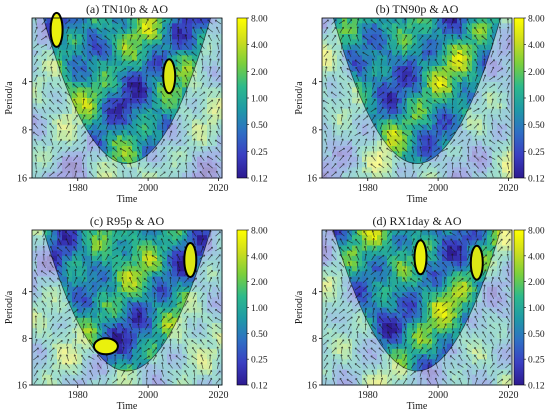 The image size is (550, 420). Describe the element at coordinates (127, 9) in the screenshot. I see `panel-title: (a) TN10p & AO` at that location.